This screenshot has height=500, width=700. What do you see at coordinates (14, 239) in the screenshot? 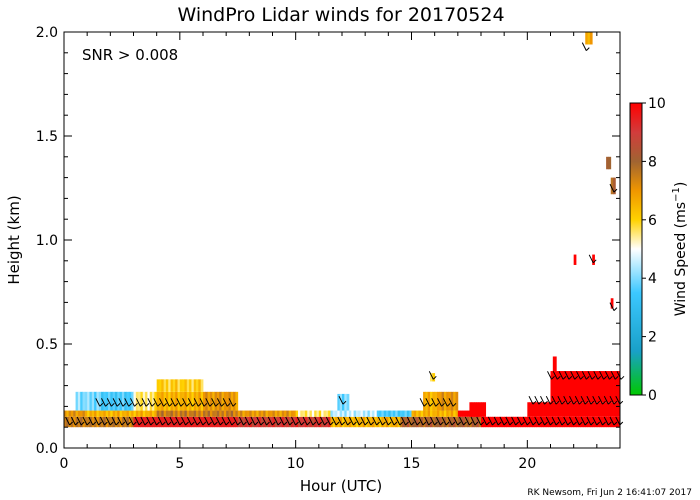
I see `y-axis-label: Height (km)` at bounding box center [14, 239].